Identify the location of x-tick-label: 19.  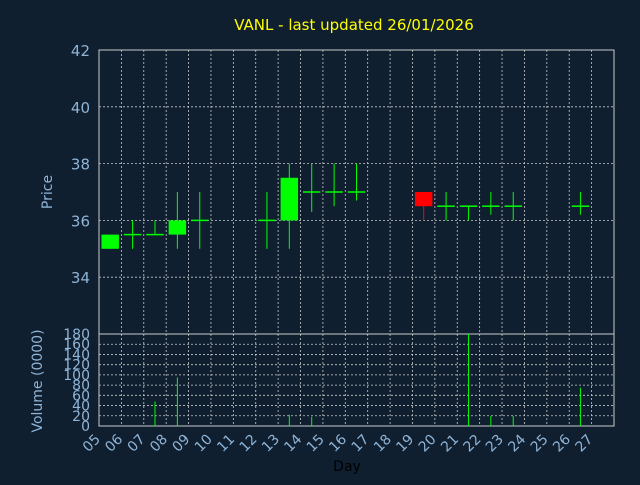
(405, 444).